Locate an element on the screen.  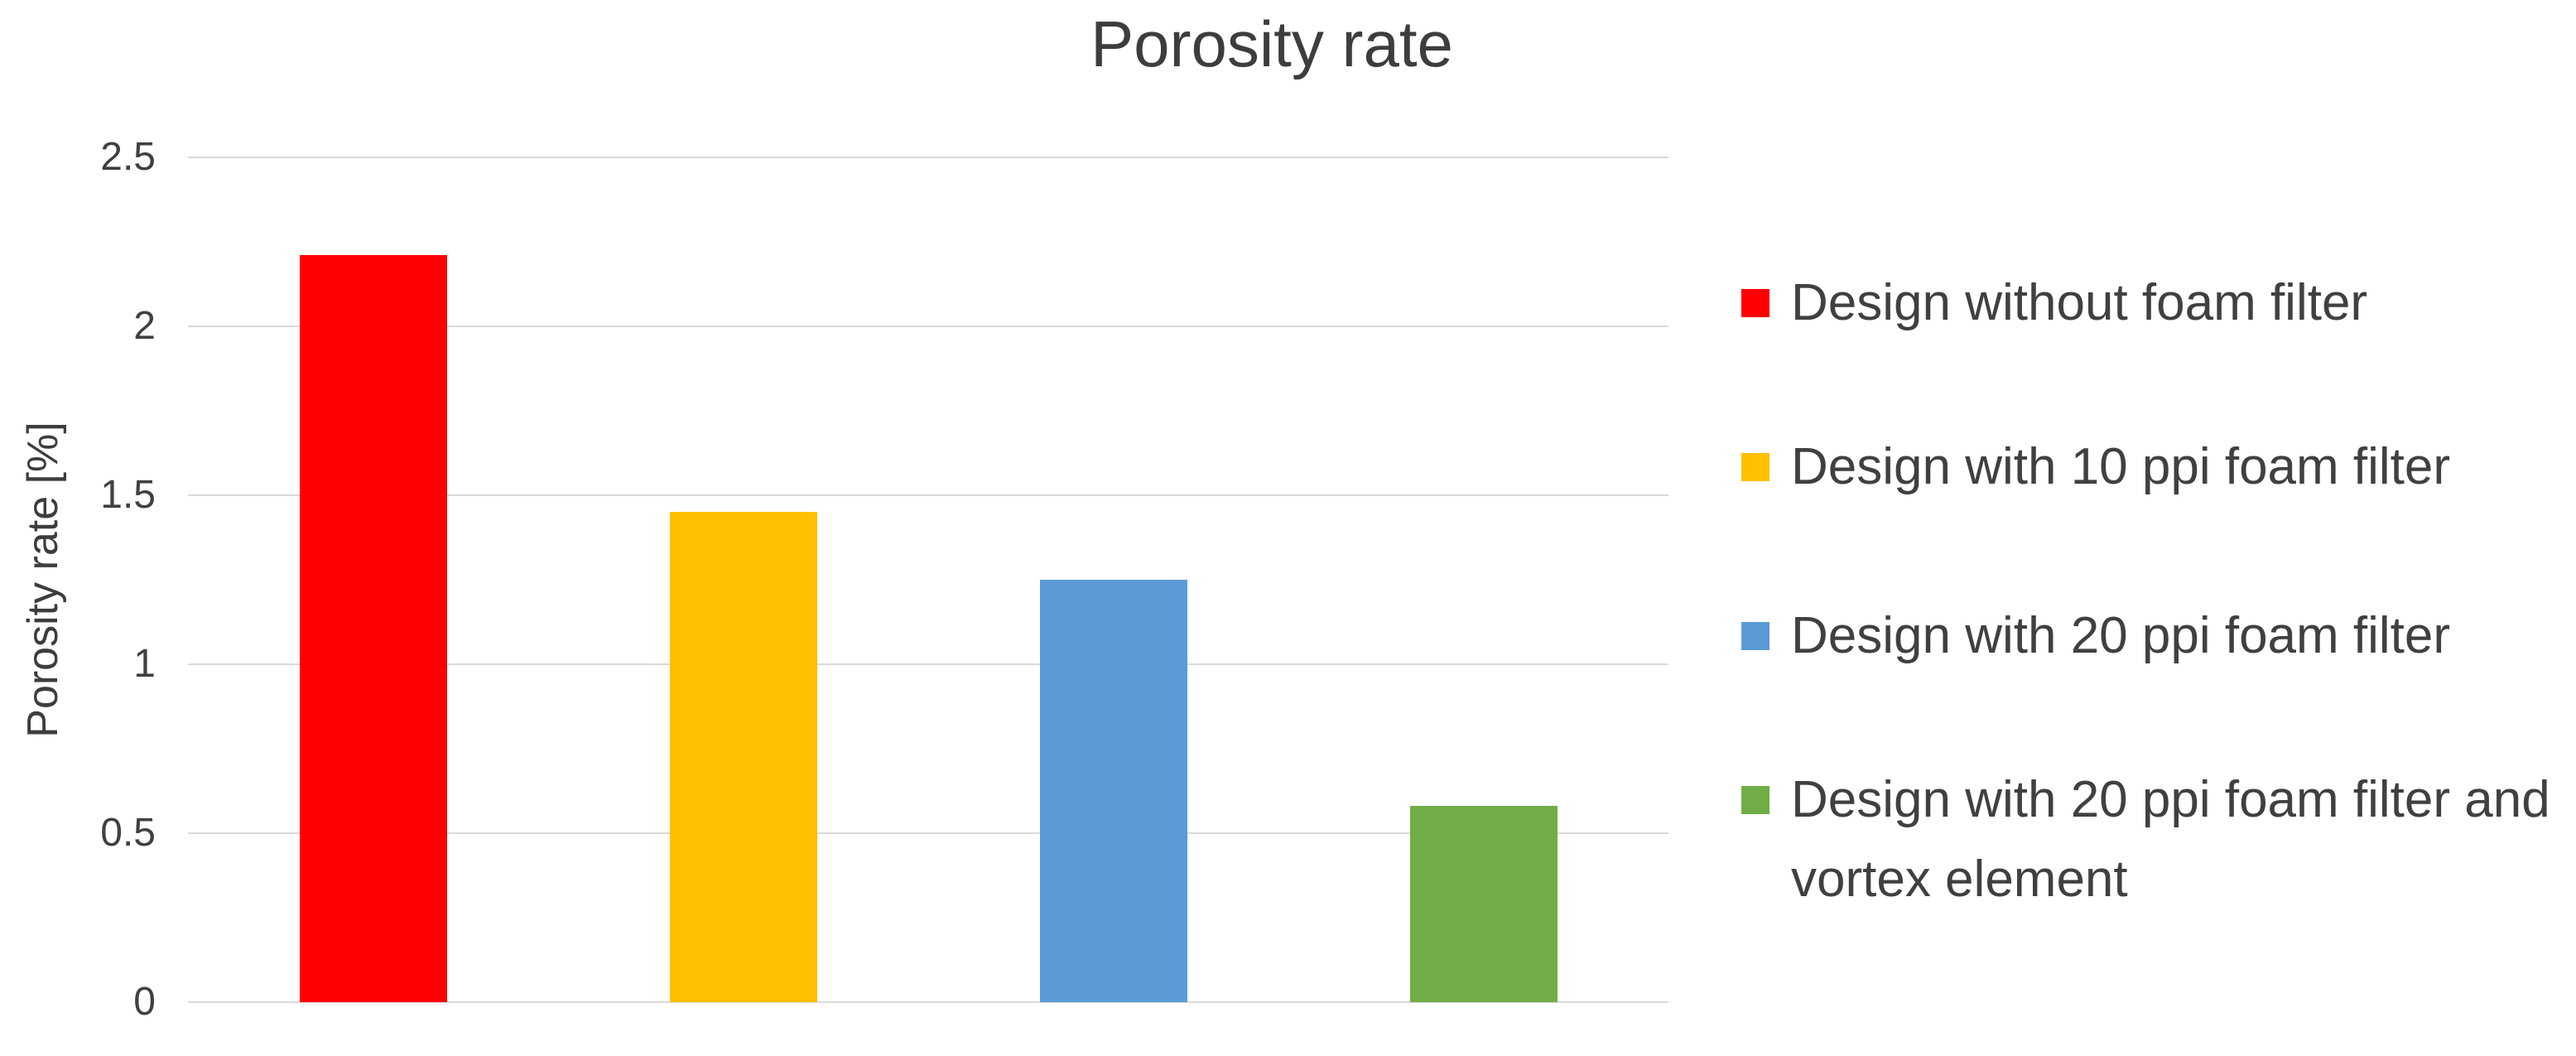
gridline-0.5 is located at coordinates (928, 833).